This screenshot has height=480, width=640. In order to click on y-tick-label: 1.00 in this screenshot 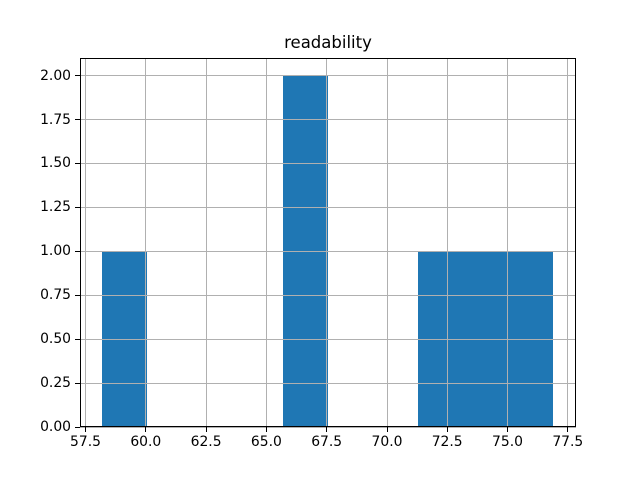, I will do `click(55, 251)`.